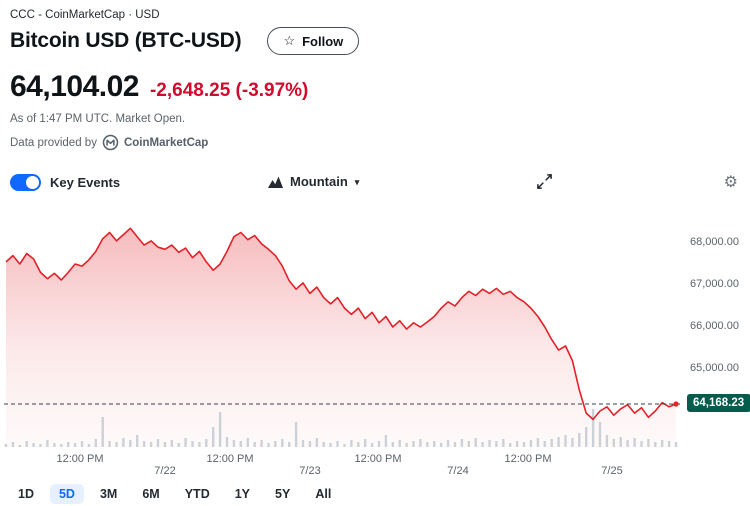 The height and width of the screenshot is (506, 750). Describe the element at coordinates (310, 471) in the screenshot. I see `x-axis-label: 7/23` at that location.